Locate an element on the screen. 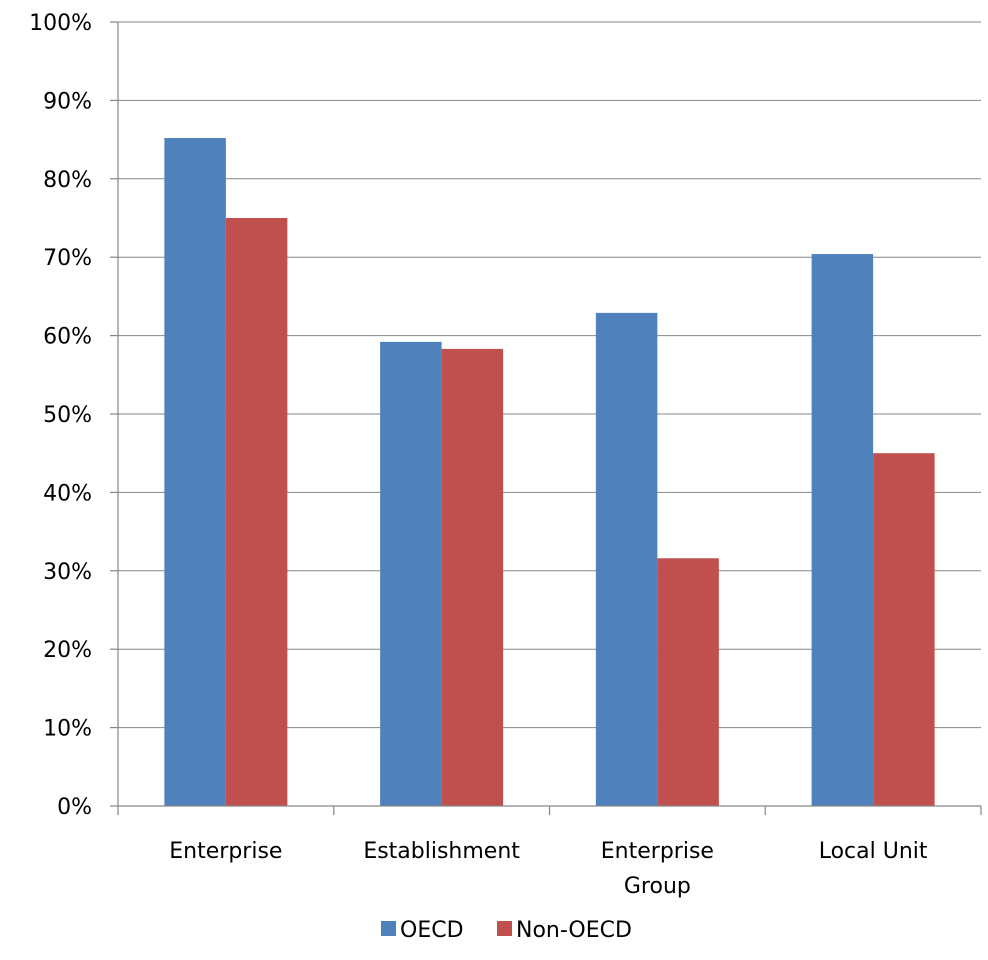 The image size is (988, 960). x-category-label-line: Establishment is located at coordinates (441, 851).